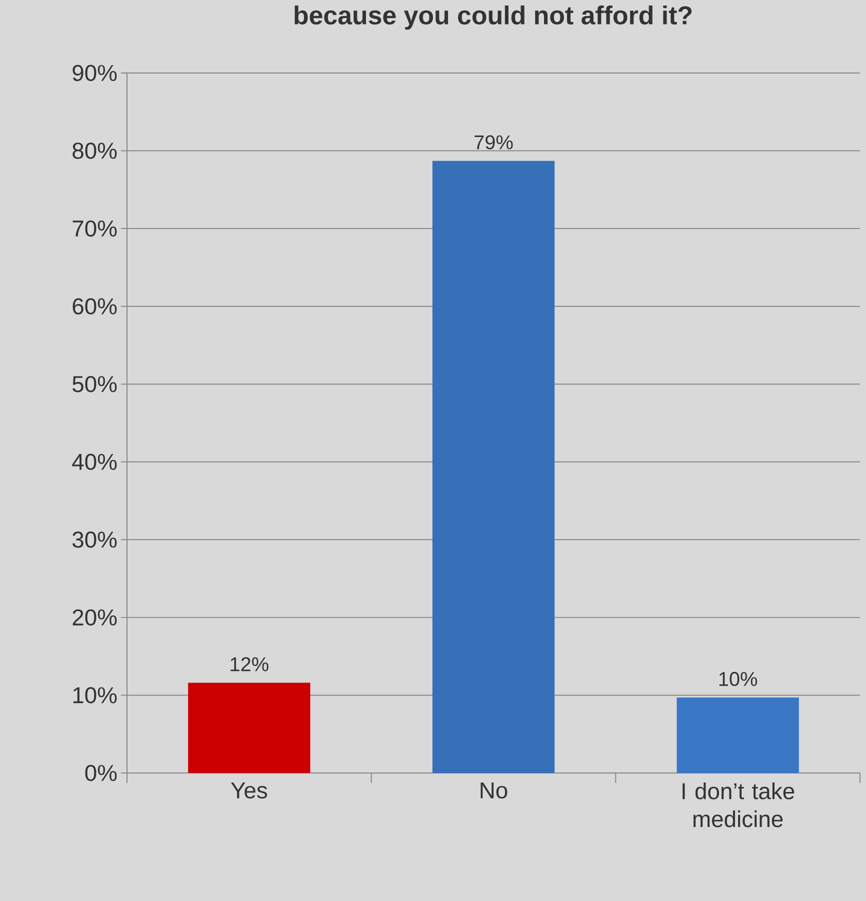 The image size is (866, 901). What do you see at coordinates (94, 384) in the screenshot?
I see `y-tick-label: 50%` at bounding box center [94, 384].